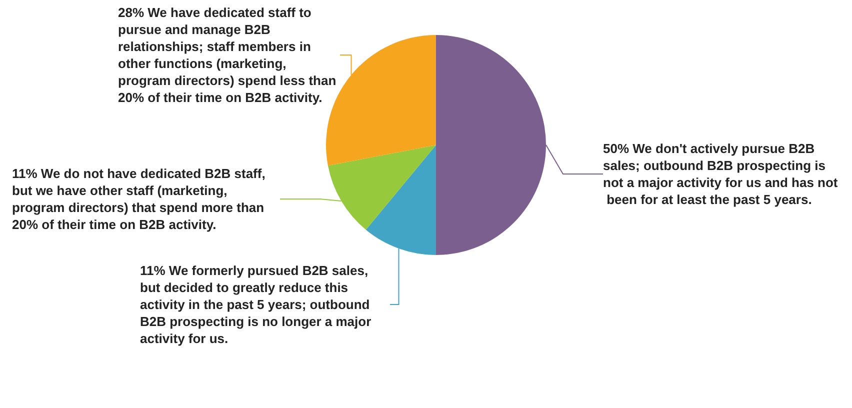 This screenshot has width=852, height=408. I want to click on slice-label: 28% We have dedicated staff to pursue and manage B2B relationships; staff members in other functions (marketing, program directors) spend less than 20% of their time on B2B activity., so click(229, 55).